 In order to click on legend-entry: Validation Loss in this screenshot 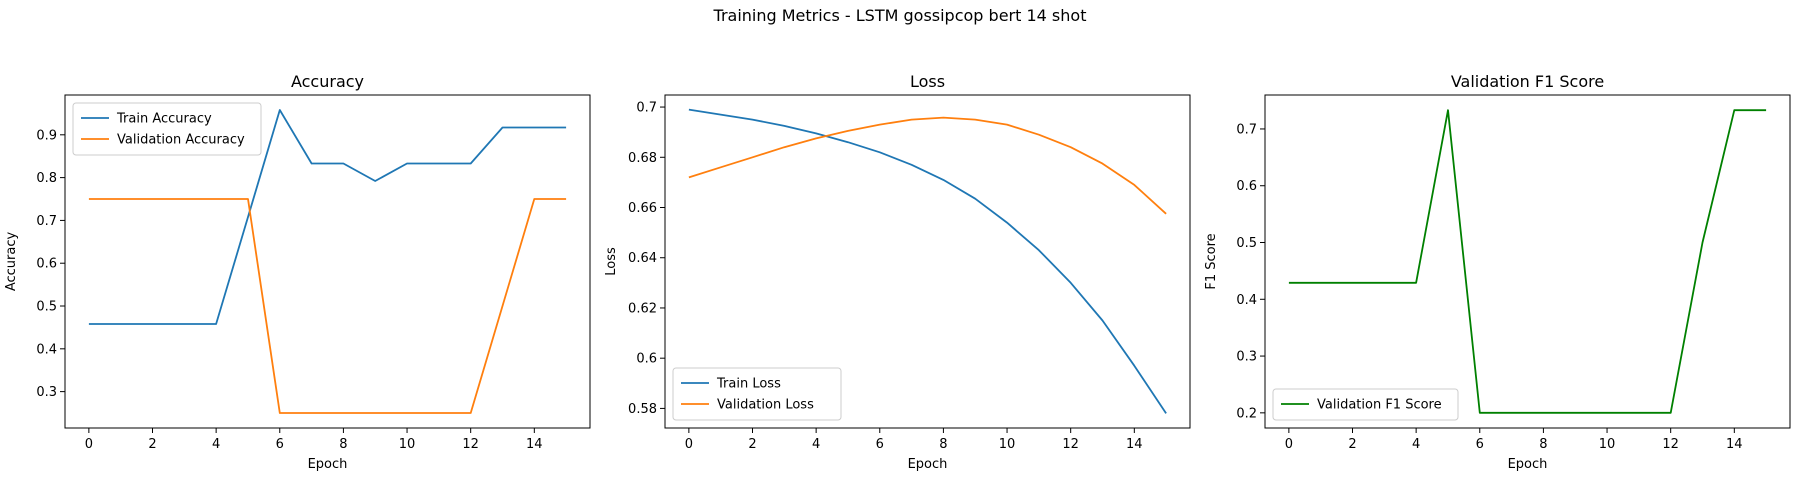, I will do `click(765, 405)`.